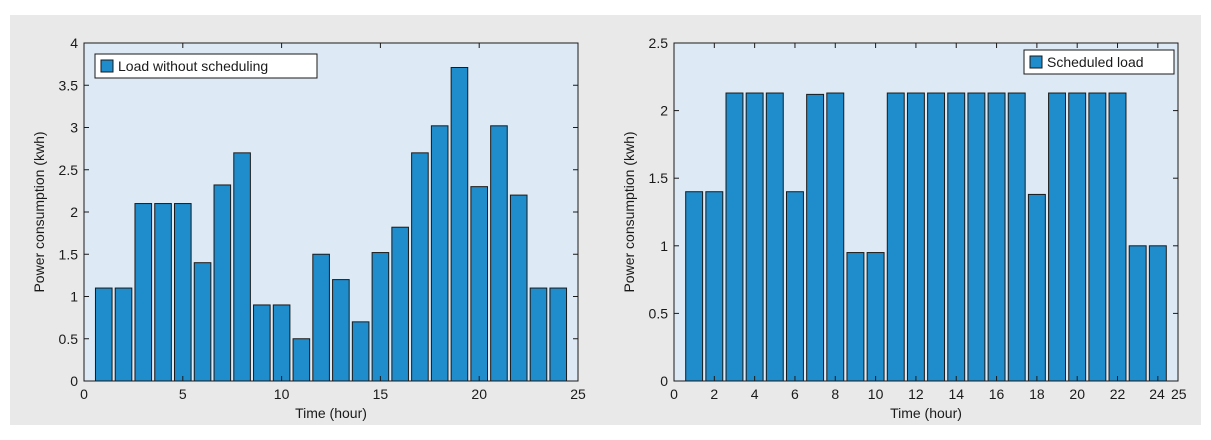 This screenshot has width=1211, height=440. I want to click on x-tick-label: 8, so click(835, 394).